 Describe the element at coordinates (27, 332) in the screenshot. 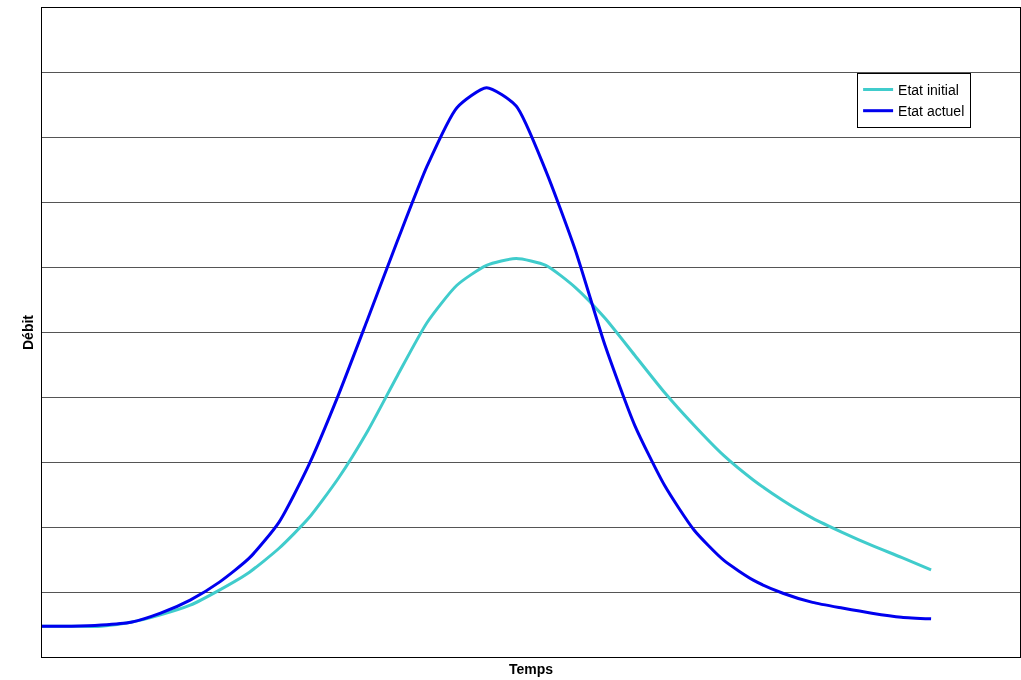

I see `y-axis-title: Débit` at that location.